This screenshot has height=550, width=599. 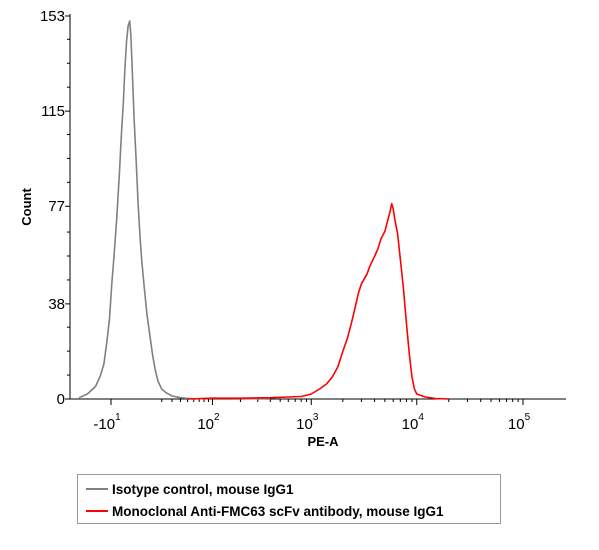 I want to click on y-tick-label: 115, so click(x=53, y=111).